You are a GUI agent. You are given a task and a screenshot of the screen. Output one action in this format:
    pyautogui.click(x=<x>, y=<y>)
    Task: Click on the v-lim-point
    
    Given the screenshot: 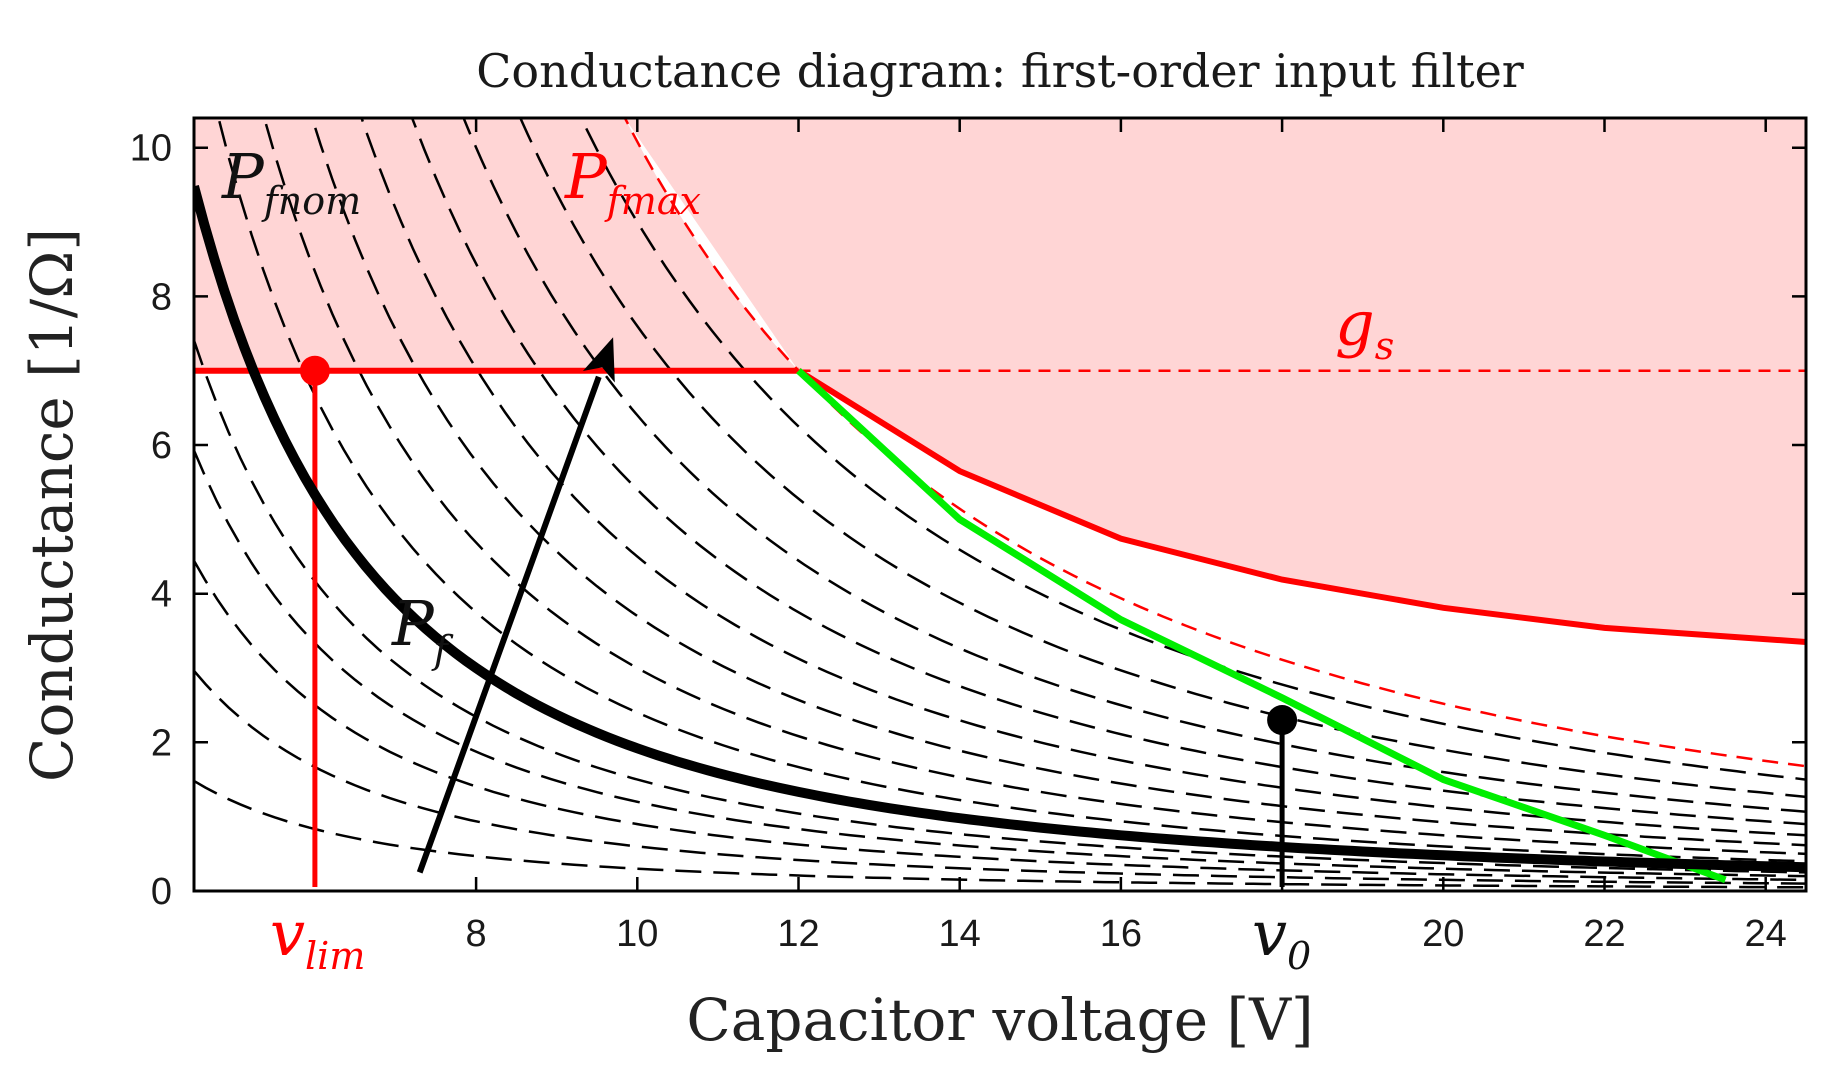 What is the action you would take?
    pyautogui.click(x=314, y=370)
    